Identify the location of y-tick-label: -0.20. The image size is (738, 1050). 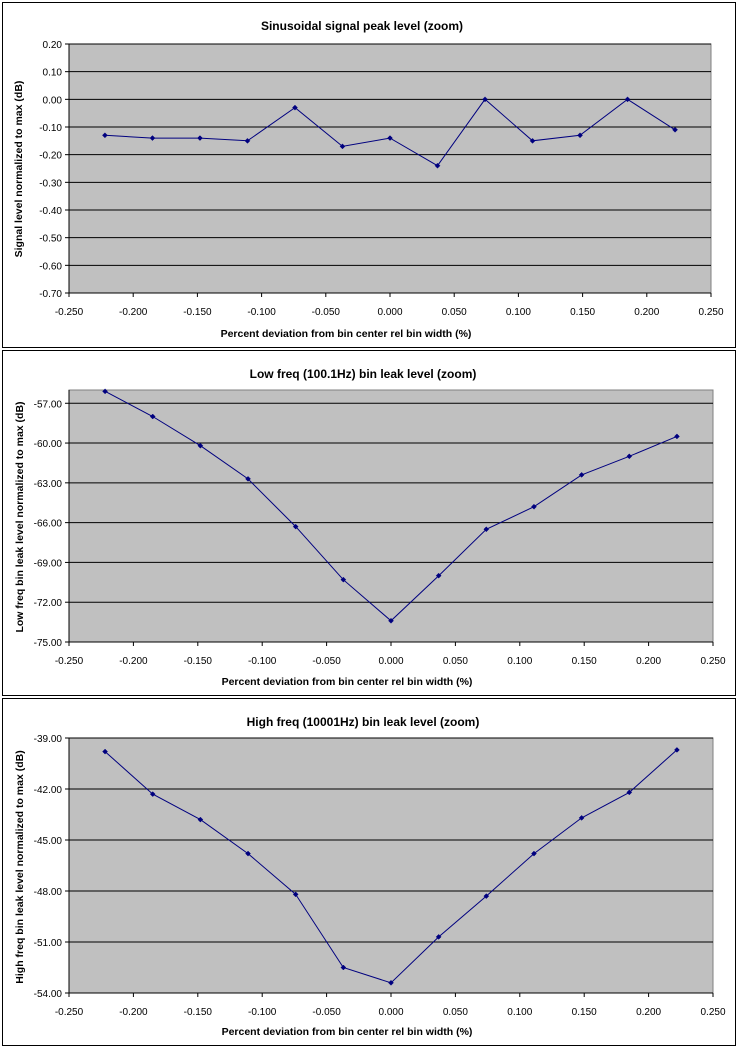
(50, 156).